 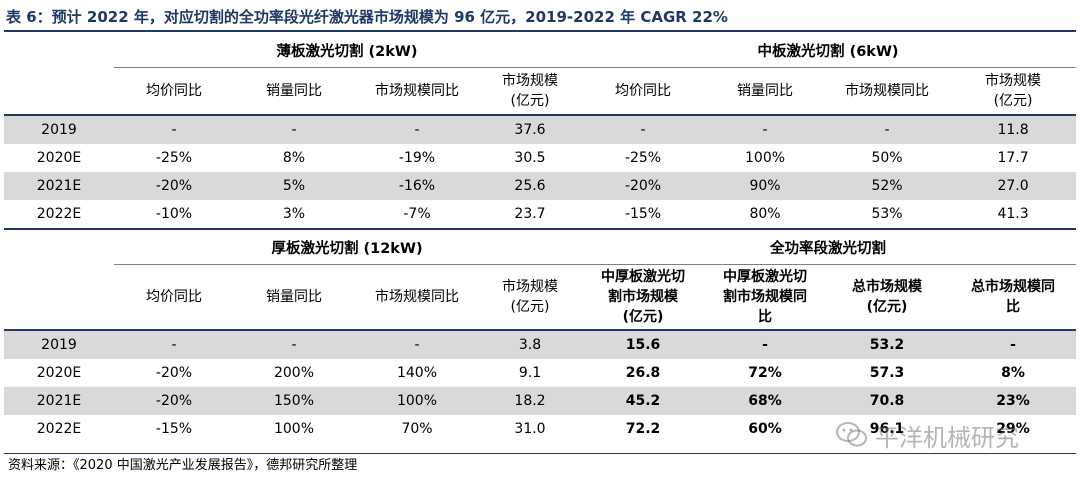 What do you see at coordinates (183, 465) in the screenshot?
I see `source-note: 资料来源：《2020 中国激光产业发展报告》，德邦研究所整理` at bounding box center [183, 465].